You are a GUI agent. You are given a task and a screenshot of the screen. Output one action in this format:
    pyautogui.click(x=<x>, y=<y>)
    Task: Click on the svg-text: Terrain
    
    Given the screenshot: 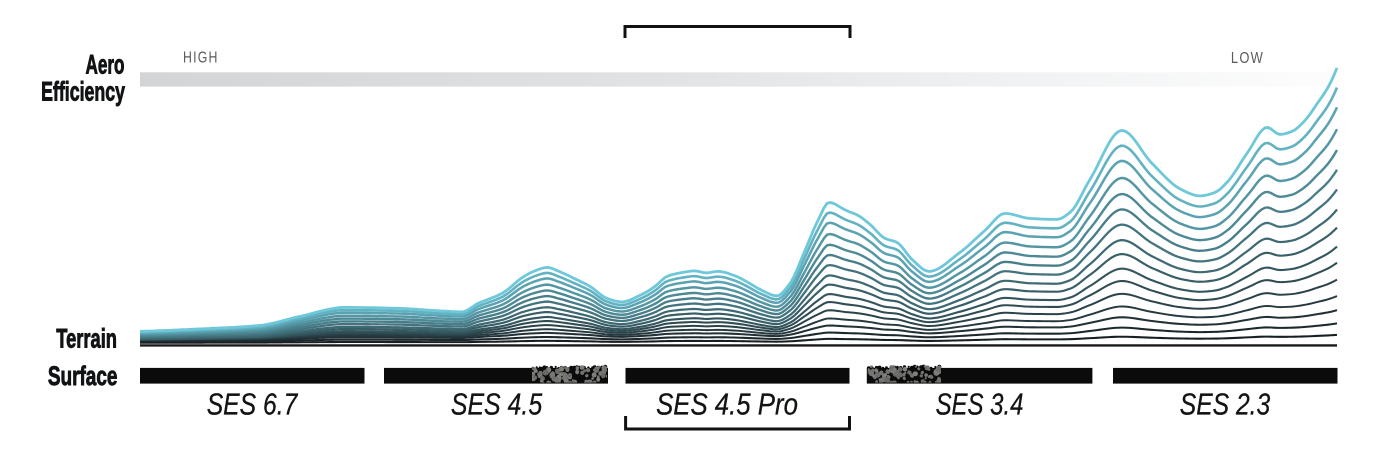 What is the action you would take?
    pyautogui.click(x=86, y=338)
    